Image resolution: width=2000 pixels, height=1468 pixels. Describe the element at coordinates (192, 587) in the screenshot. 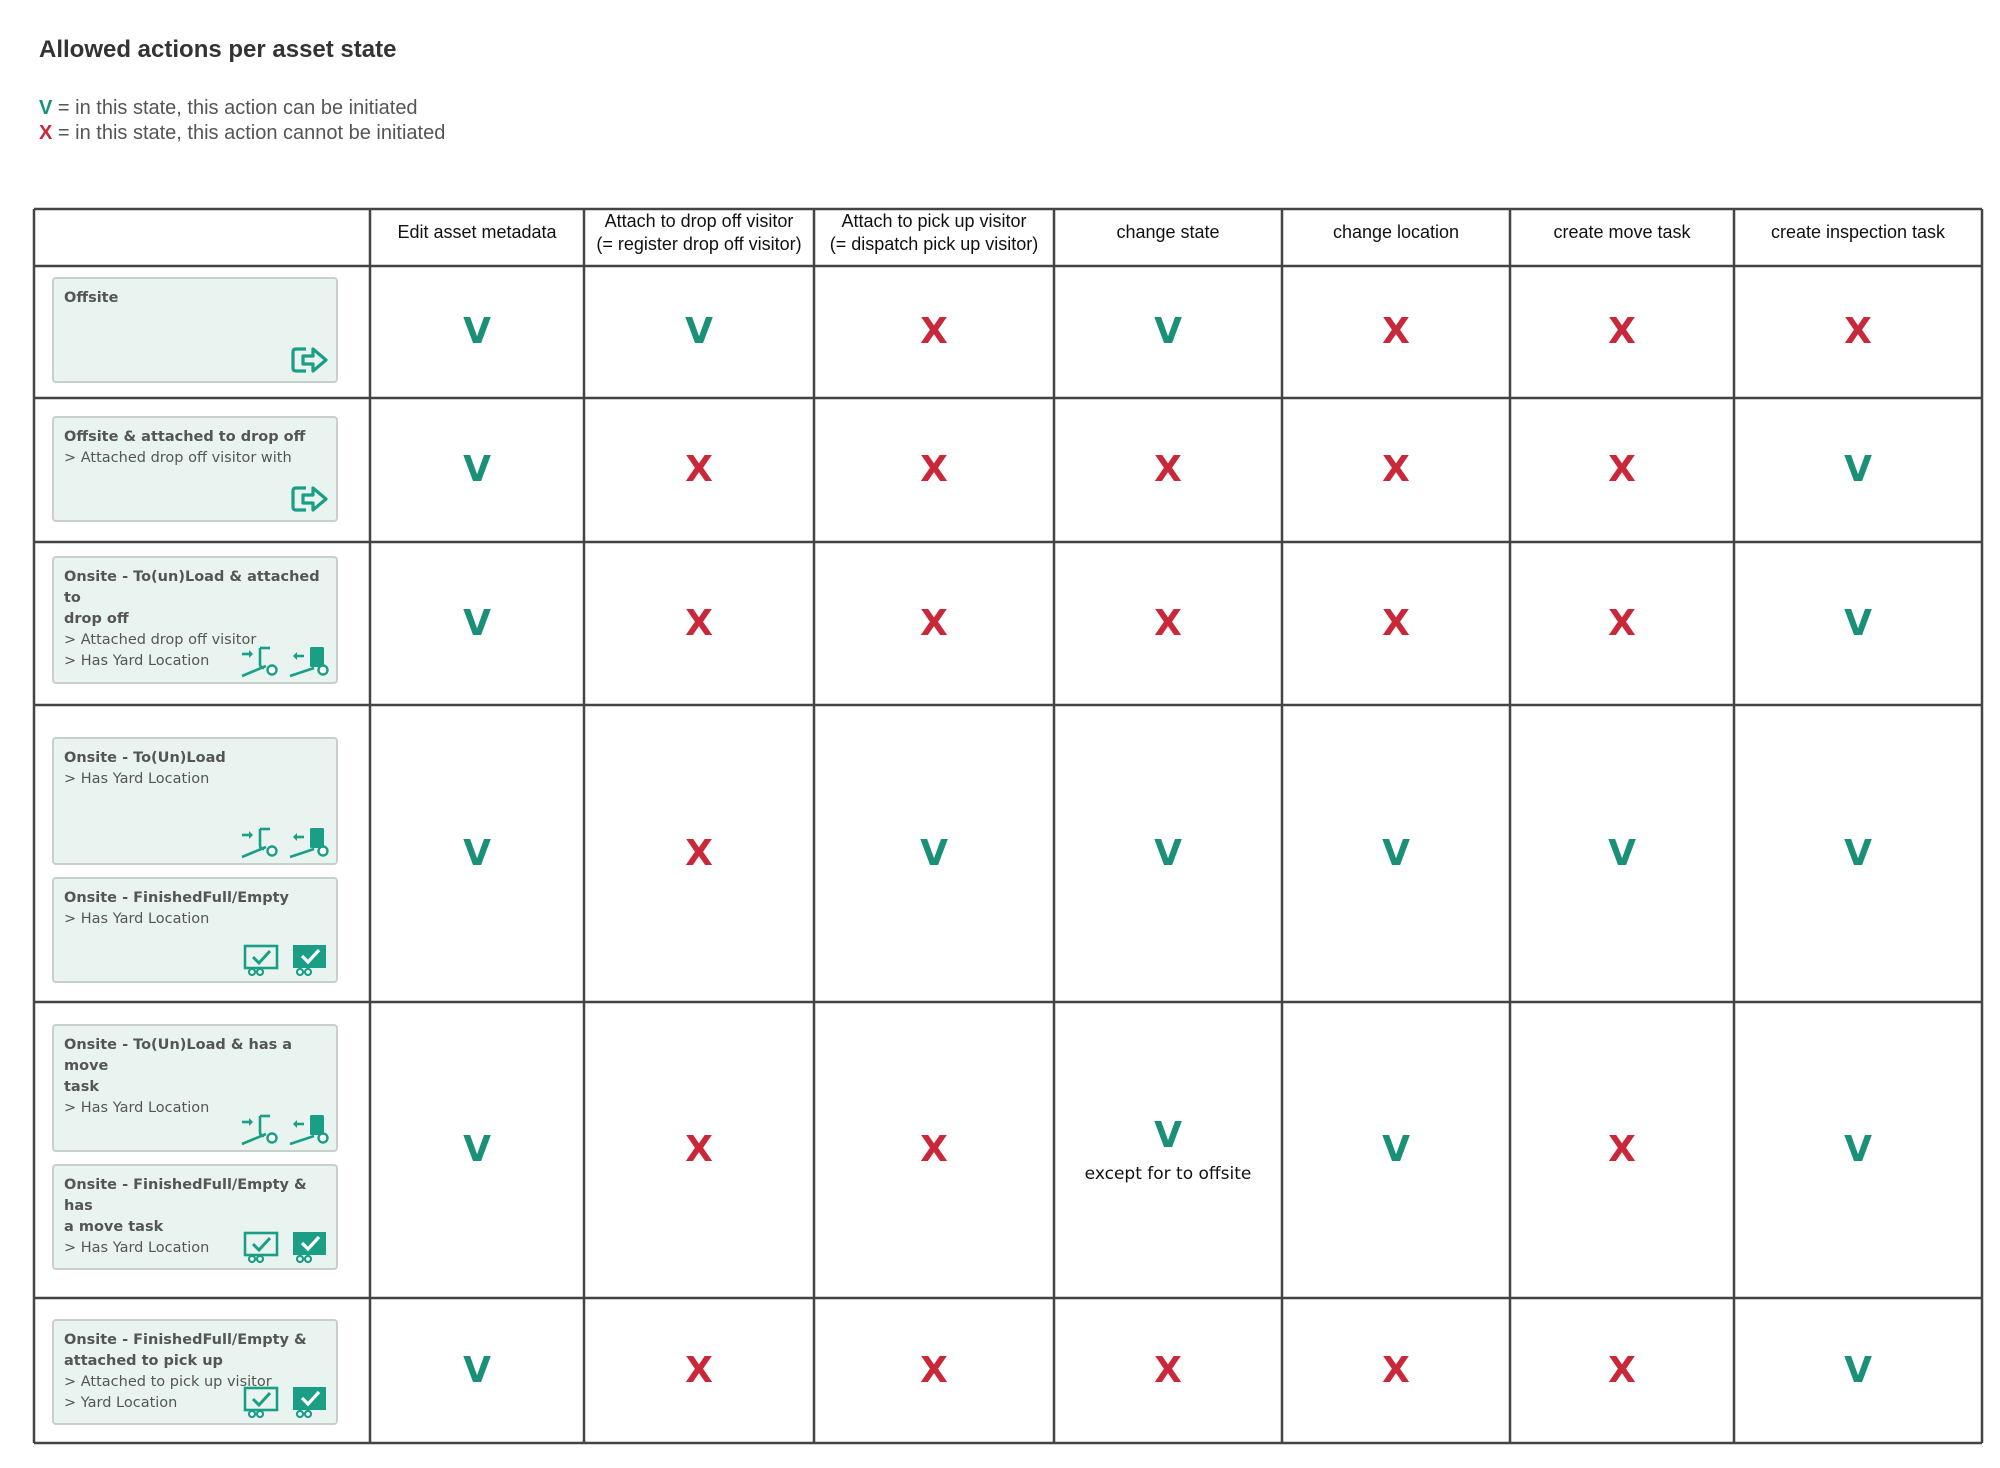

I see `state-card-title: Onsite - To(un)Load & attached to` at that location.